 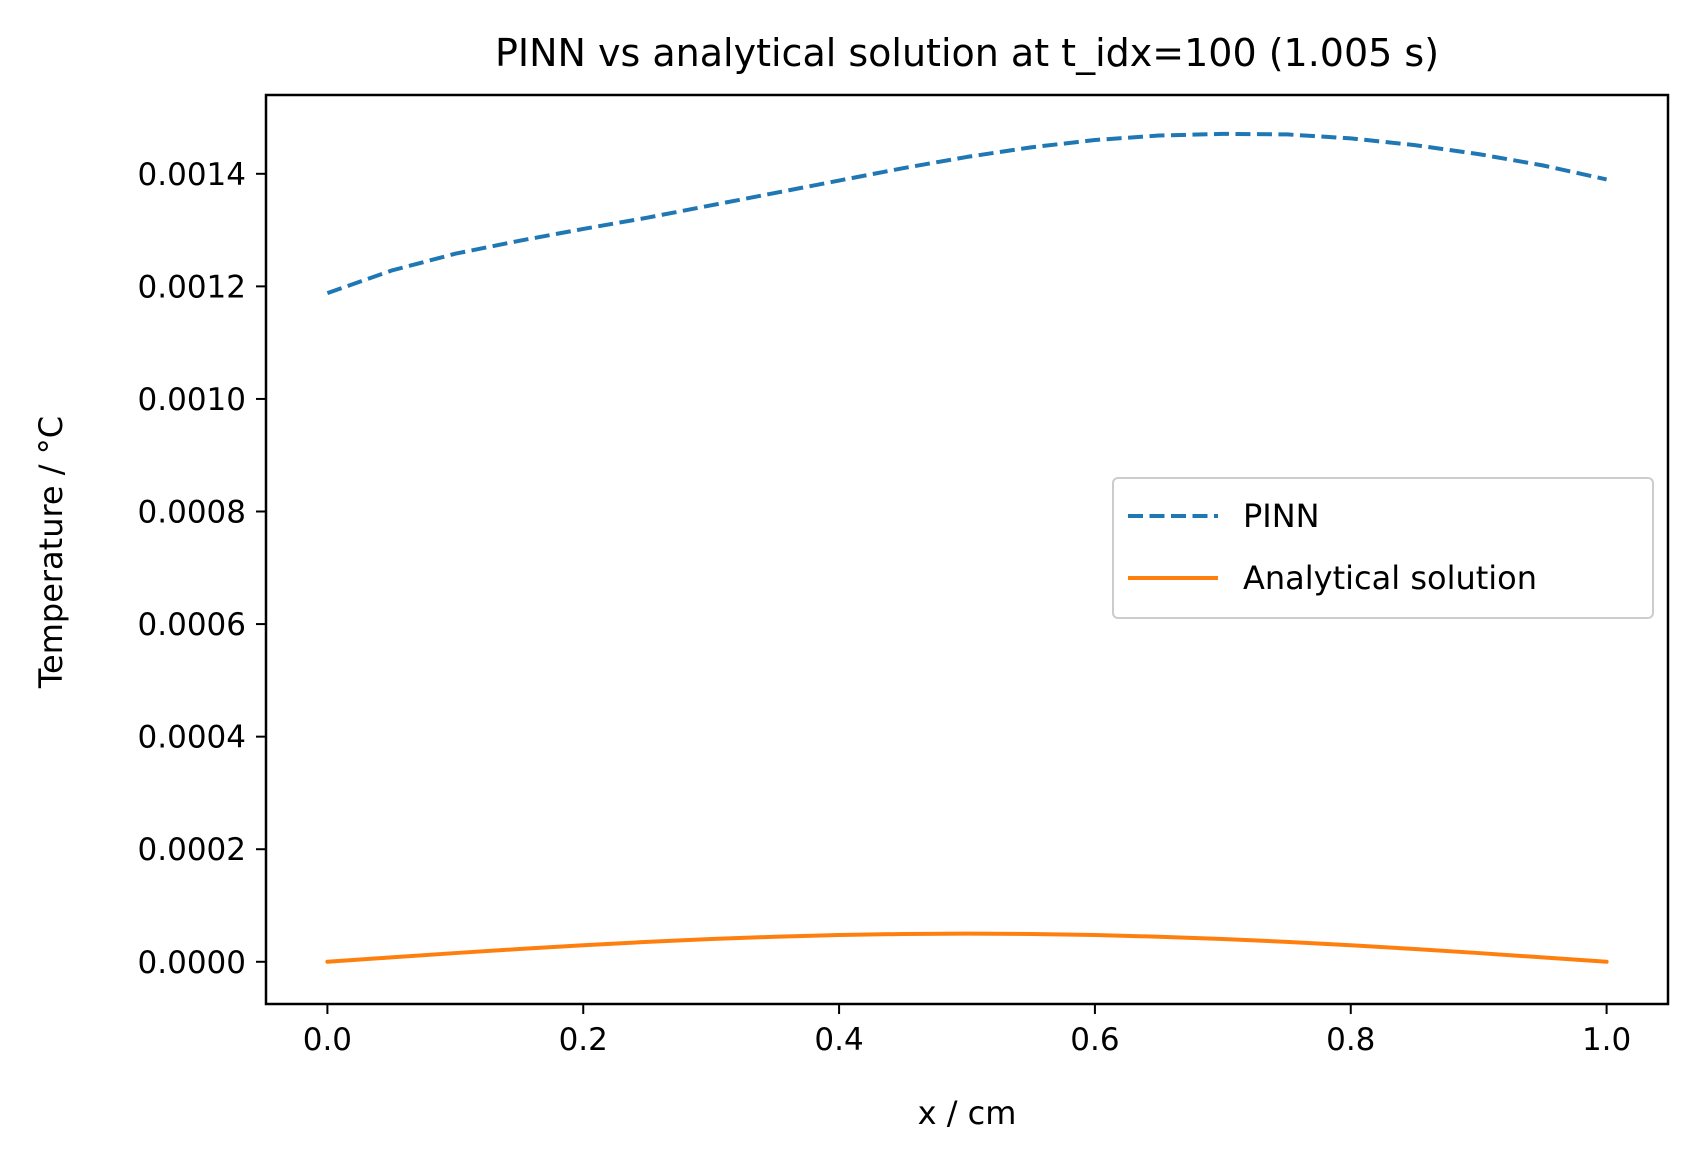 I want to click on y-tick-label: 0.0014, so click(x=192, y=175).